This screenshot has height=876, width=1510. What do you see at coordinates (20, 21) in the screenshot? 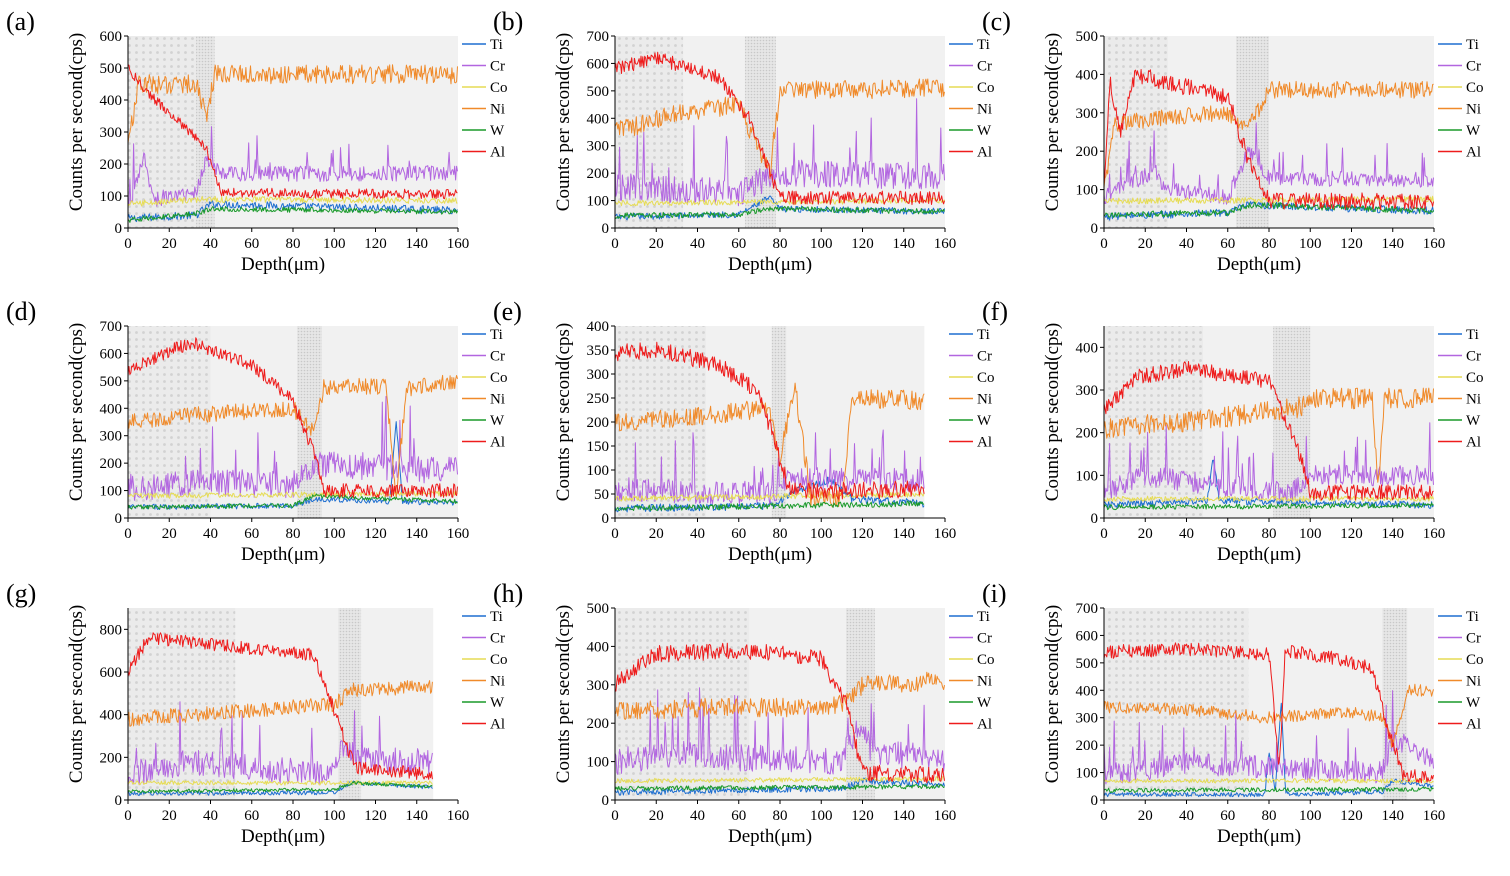
I see `panel-label: (a)` at bounding box center [20, 21].